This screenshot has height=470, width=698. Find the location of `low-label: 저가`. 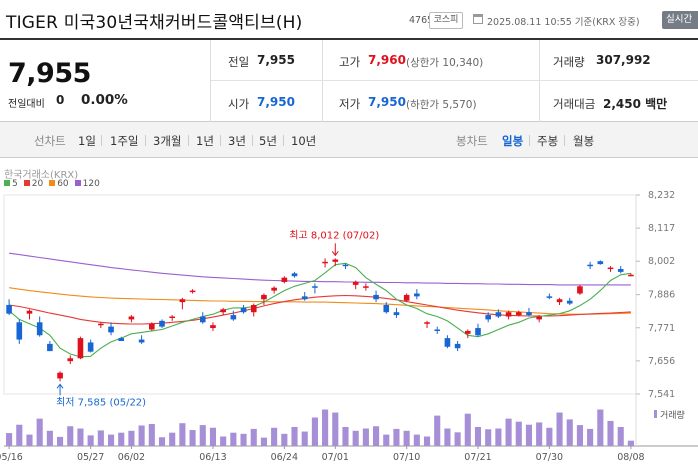

low-label: 저가 is located at coordinates (350, 104).